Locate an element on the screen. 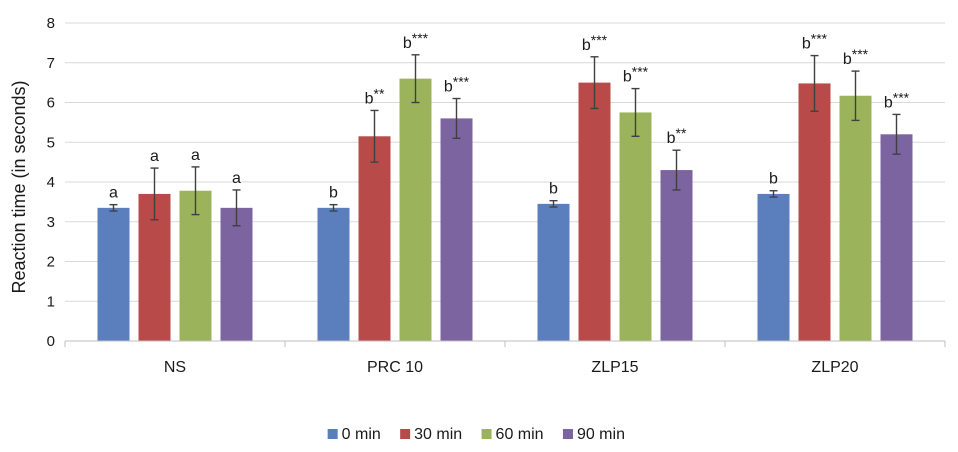 The image size is (958, 452). y-tick-label: 2 is located at coordinates (51, 262).